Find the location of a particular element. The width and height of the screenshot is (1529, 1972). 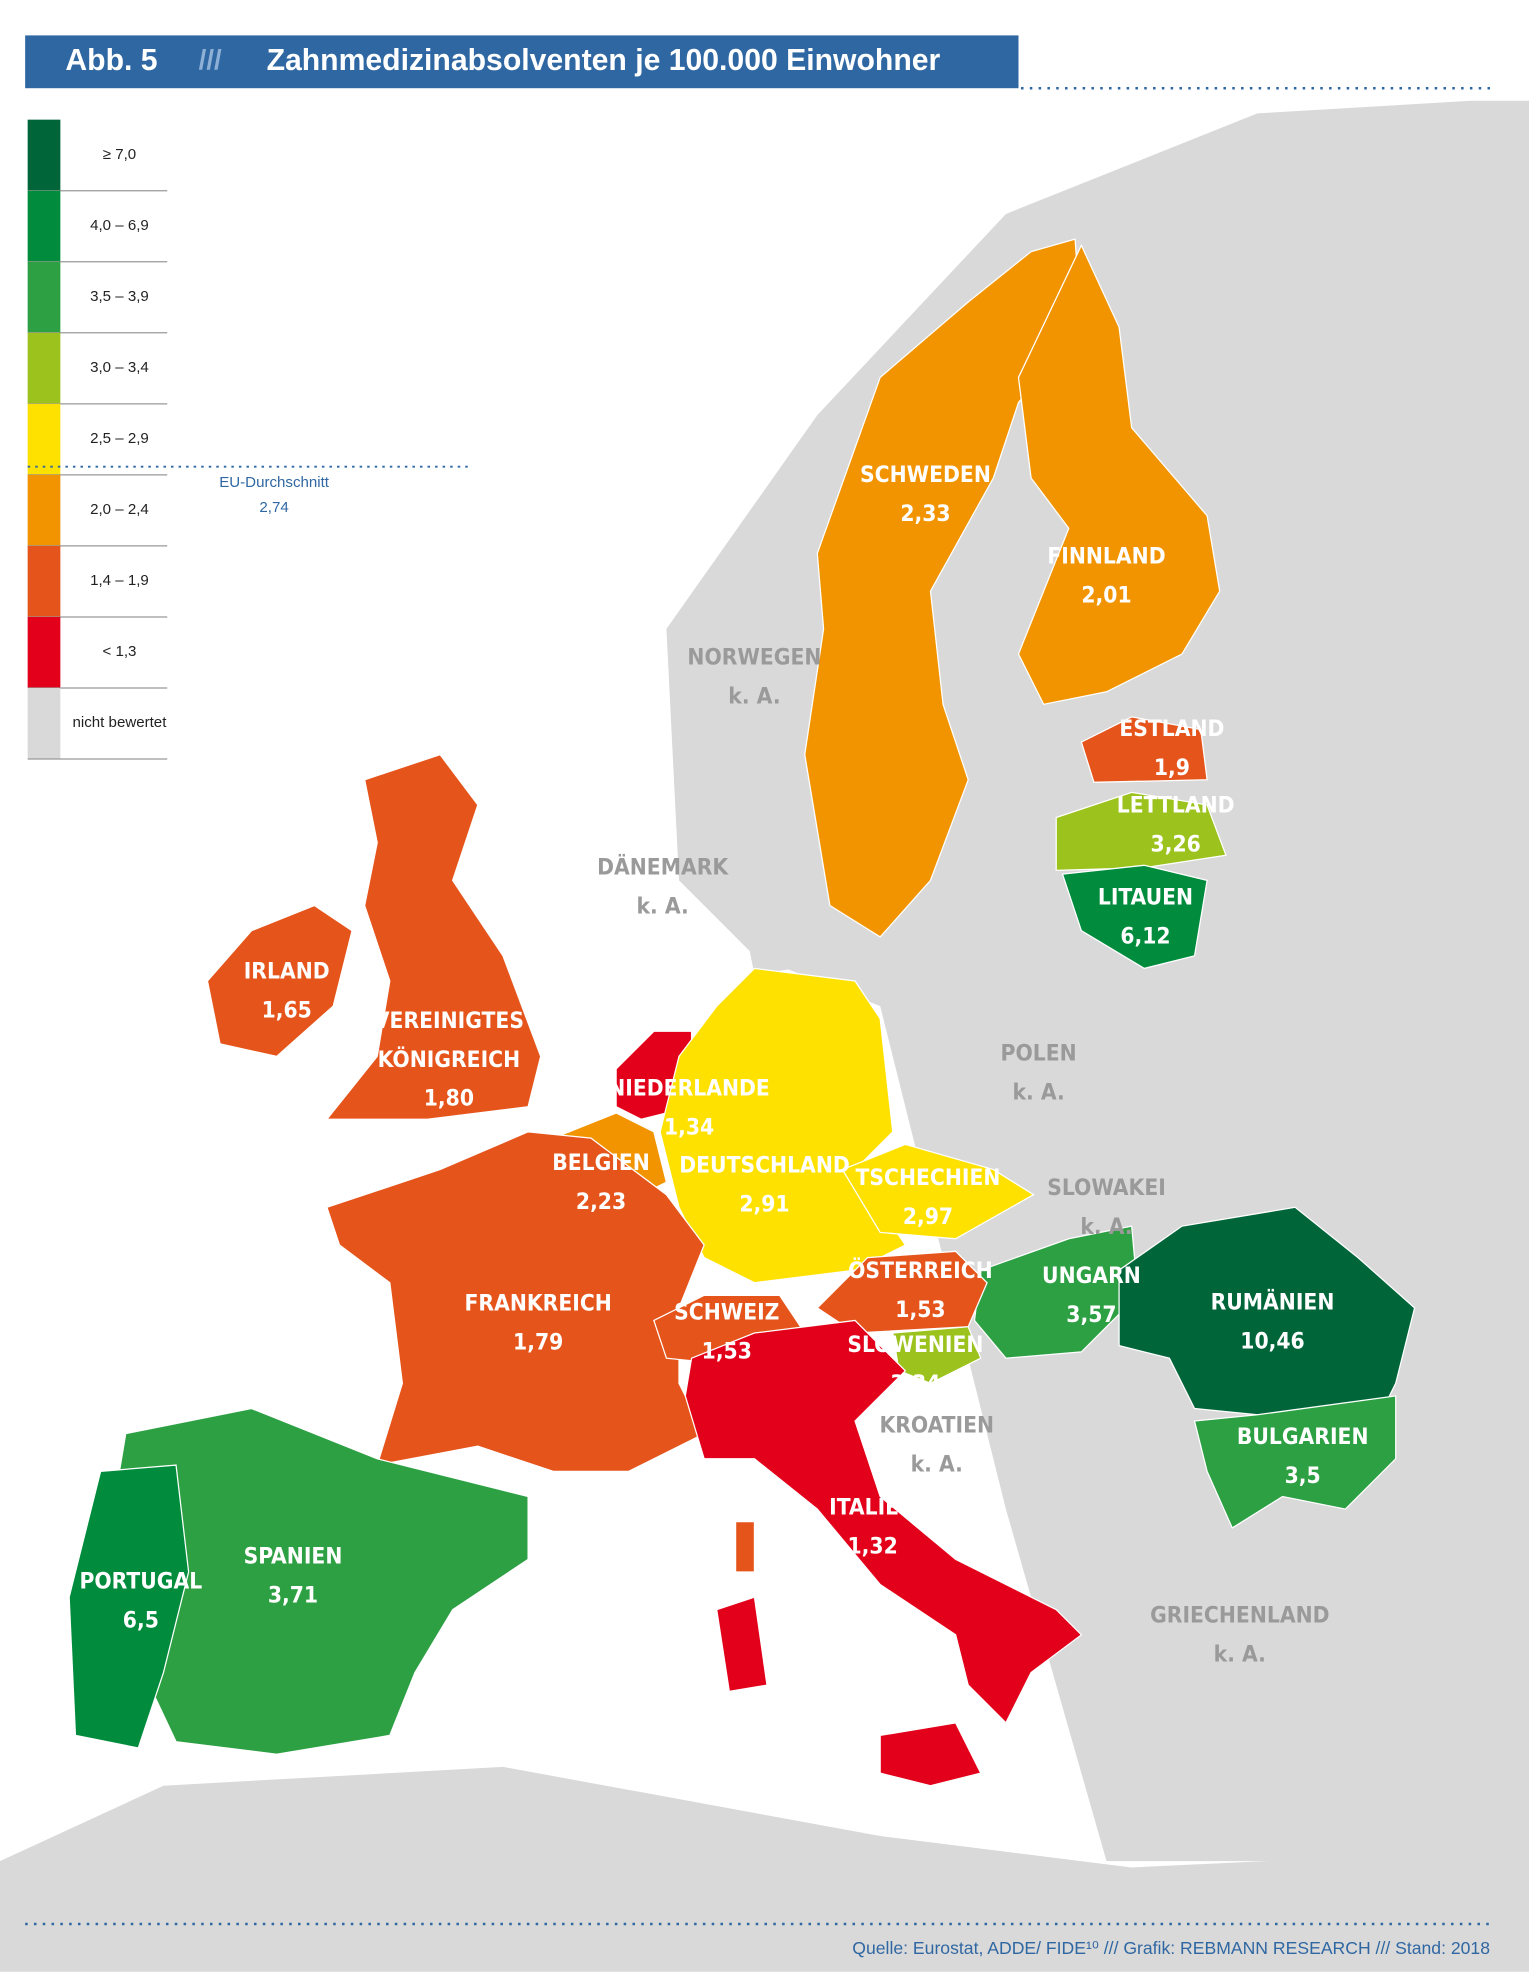

legend-label: 3,0 – 3,4 is located at coordinates (119, 367).